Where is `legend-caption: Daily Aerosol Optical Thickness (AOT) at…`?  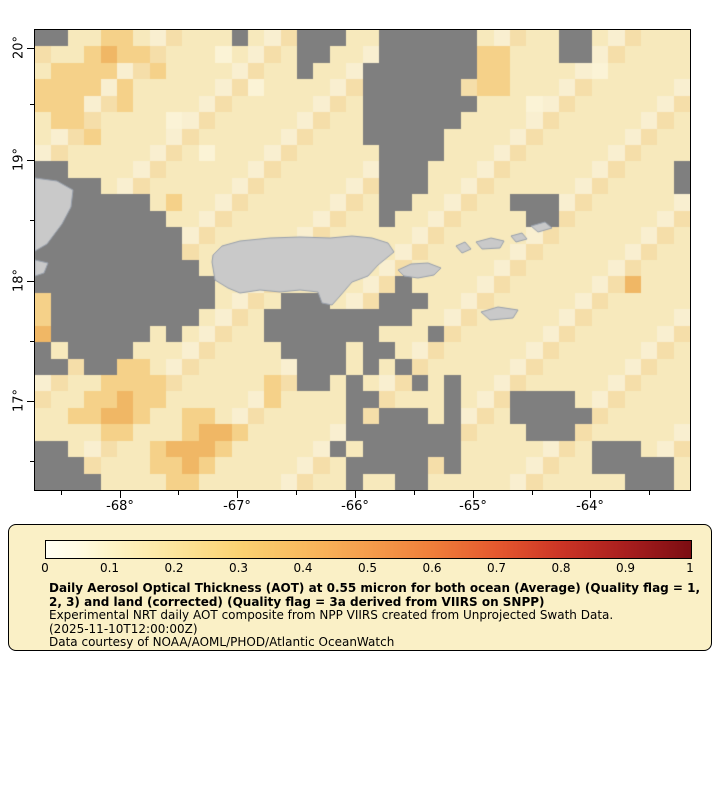 legend-caption: Daily Aerosol Optical Thickness (AOT) at… is located at coordinates (375, 615).